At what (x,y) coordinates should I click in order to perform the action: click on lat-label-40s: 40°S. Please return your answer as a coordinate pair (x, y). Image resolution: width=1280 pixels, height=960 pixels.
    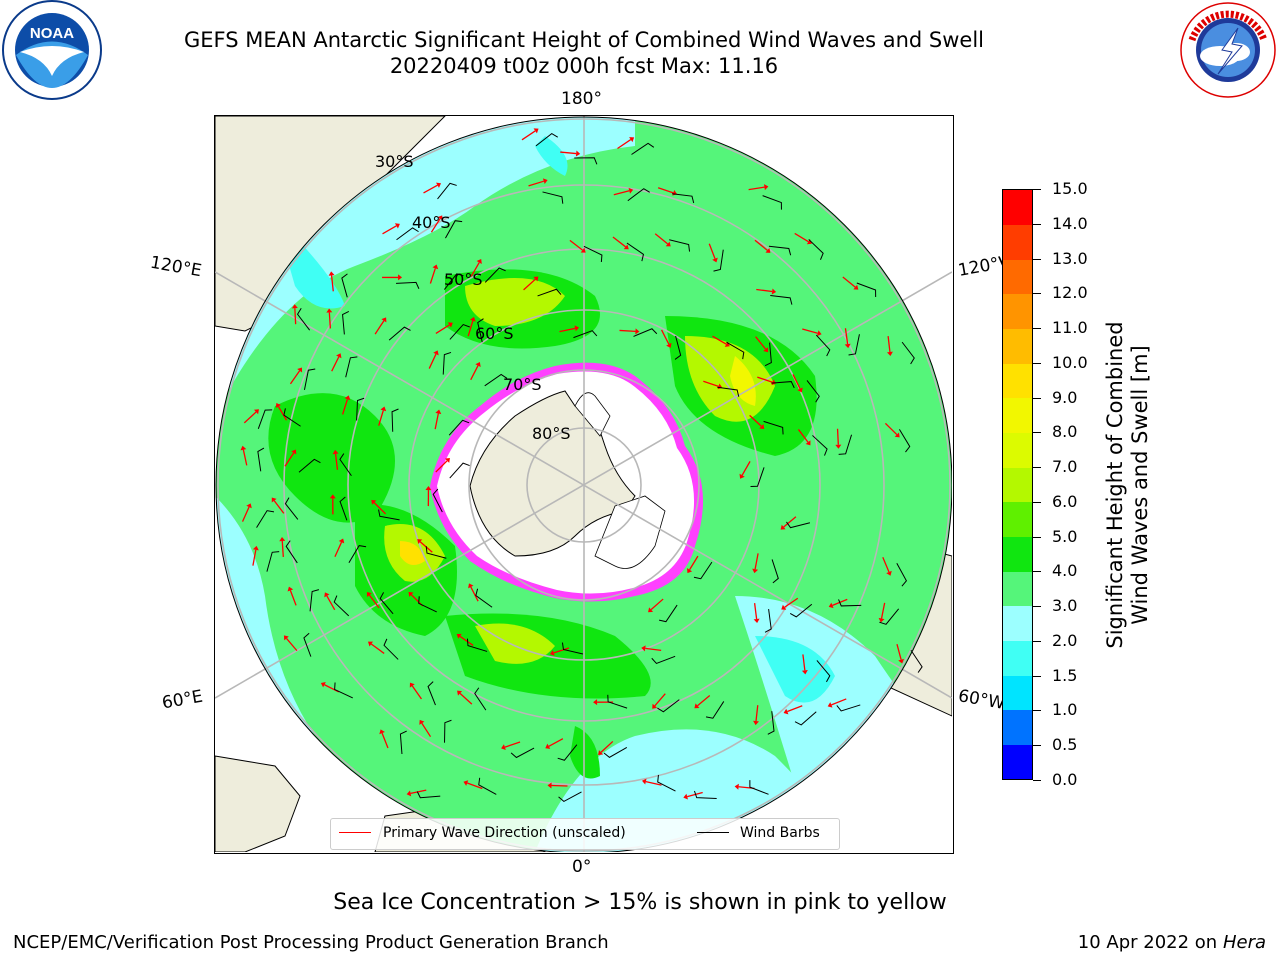
    Looking at the image, I should click on (431, 222).